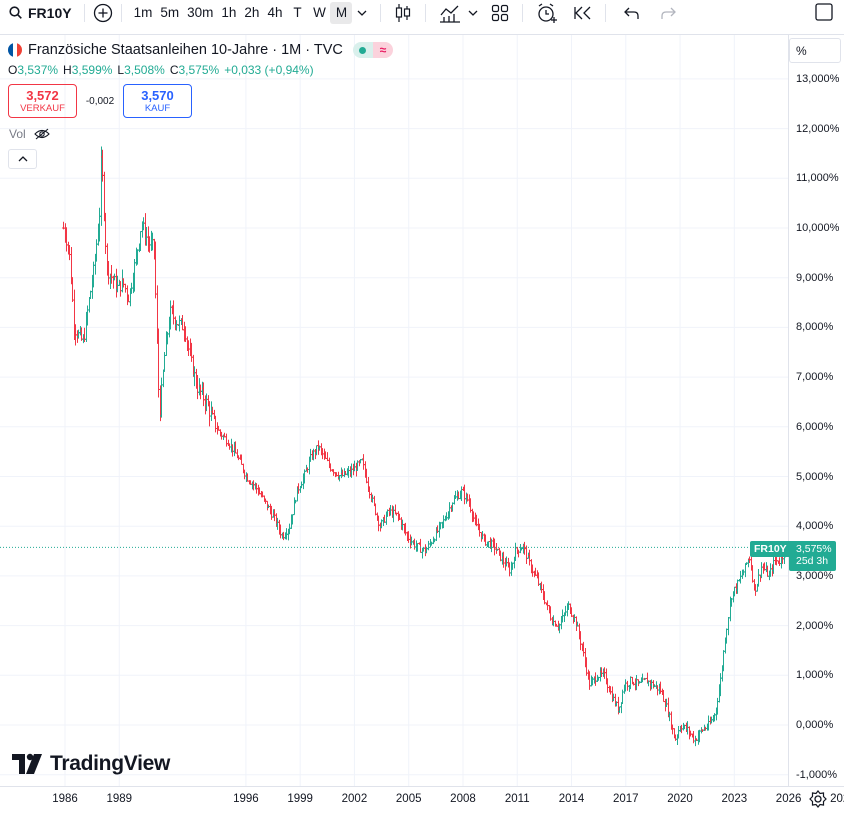 The height and width of the screenshot is (813, 844). What do you see at coordinates (812, 561) in the screenshot?
I see `bar-countdown: 25d 3h` at bounding box center [812, 561].